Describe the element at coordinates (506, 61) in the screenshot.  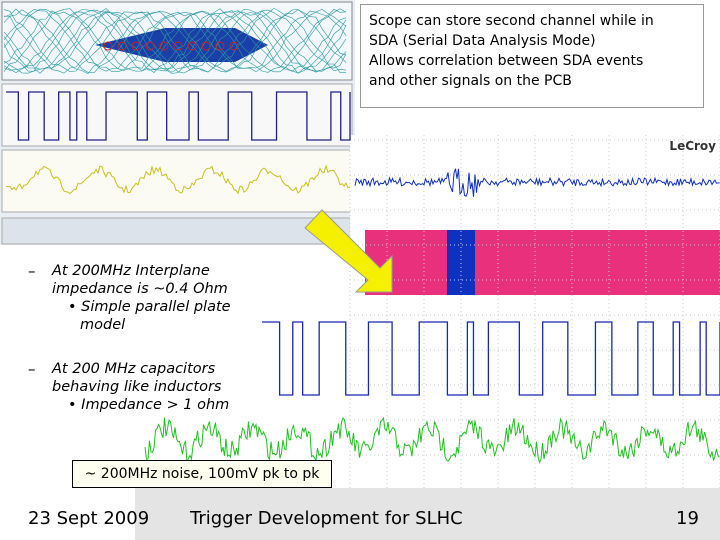
I see `callout-line: Allows correlation between SDA events` at that location.